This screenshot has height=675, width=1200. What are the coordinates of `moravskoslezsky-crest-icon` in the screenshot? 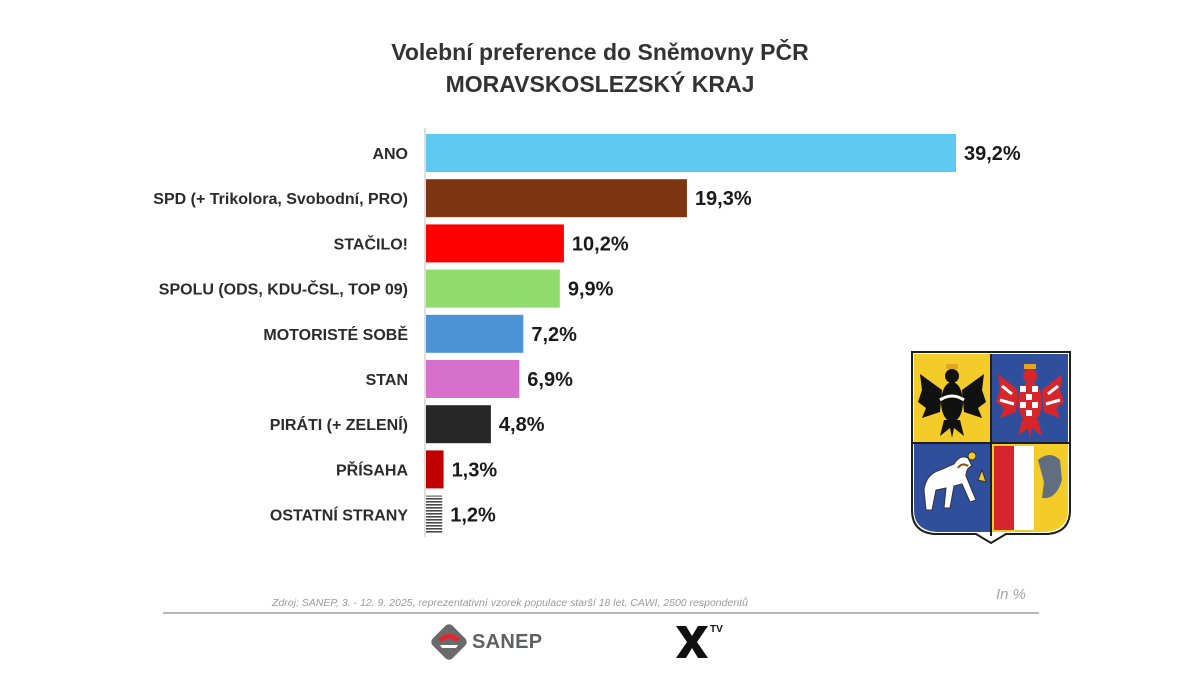 It's located at (991, 448).